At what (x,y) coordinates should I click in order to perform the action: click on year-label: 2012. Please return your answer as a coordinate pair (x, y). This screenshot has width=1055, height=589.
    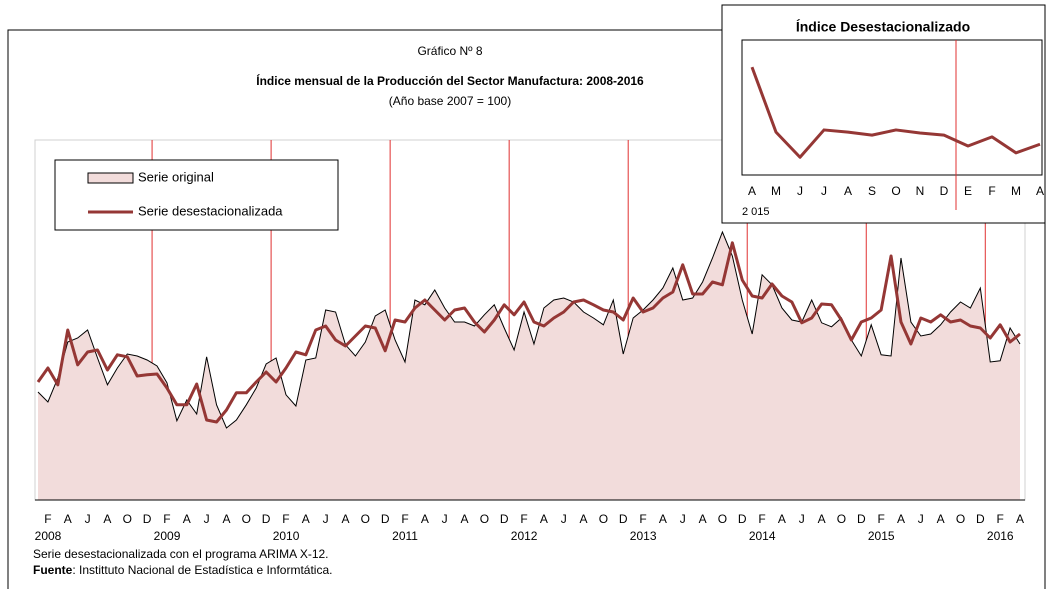
    Looking at the image, I should click on (524, 536).